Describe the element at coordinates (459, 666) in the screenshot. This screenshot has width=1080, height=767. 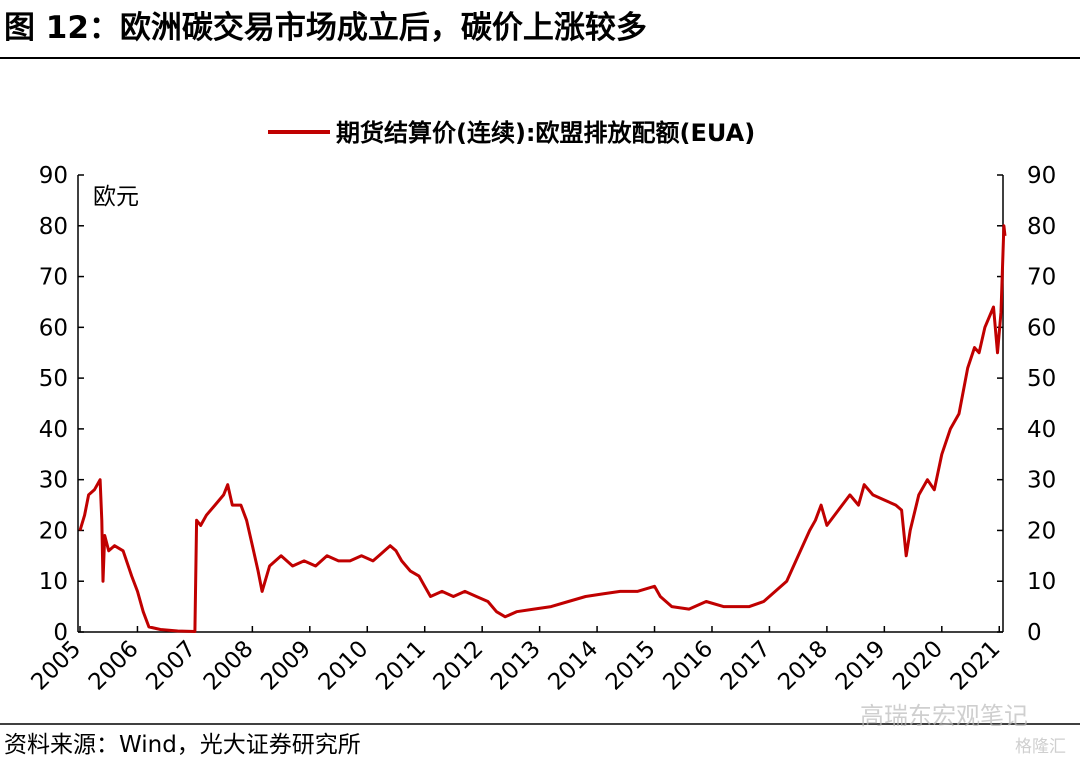
I see `x-tick-label: 2012` at that location.